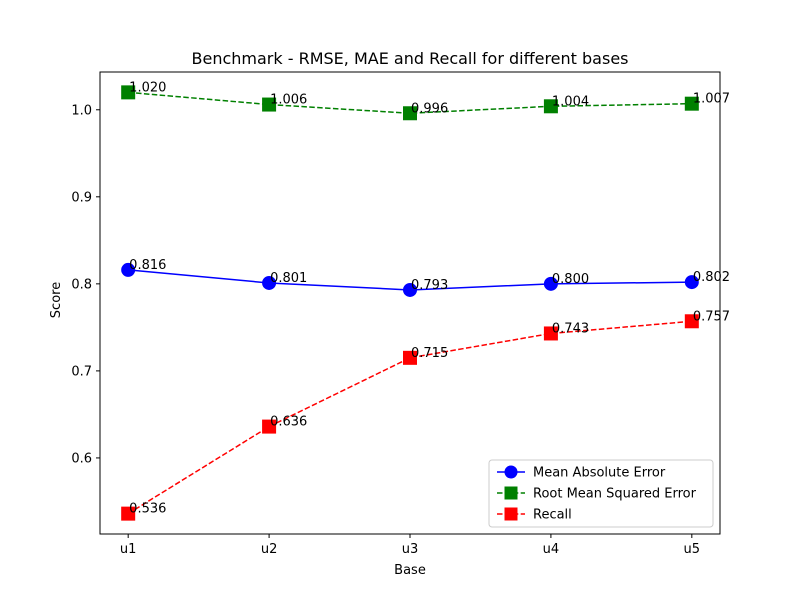 The image size is (800, 604). What do you see at coordinates (81, 110) in the screenshot?
I see `y-tick-label: 1.0` at bounding box center [81, 110].